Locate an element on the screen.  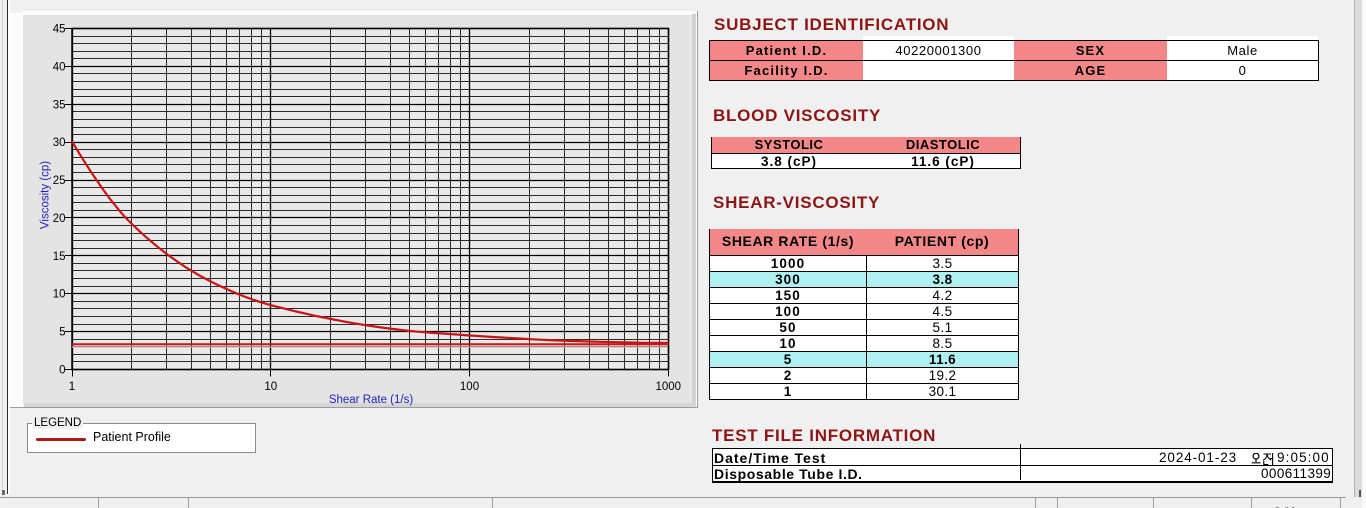
svg-text: 20 is located at coordinates (59, 219).